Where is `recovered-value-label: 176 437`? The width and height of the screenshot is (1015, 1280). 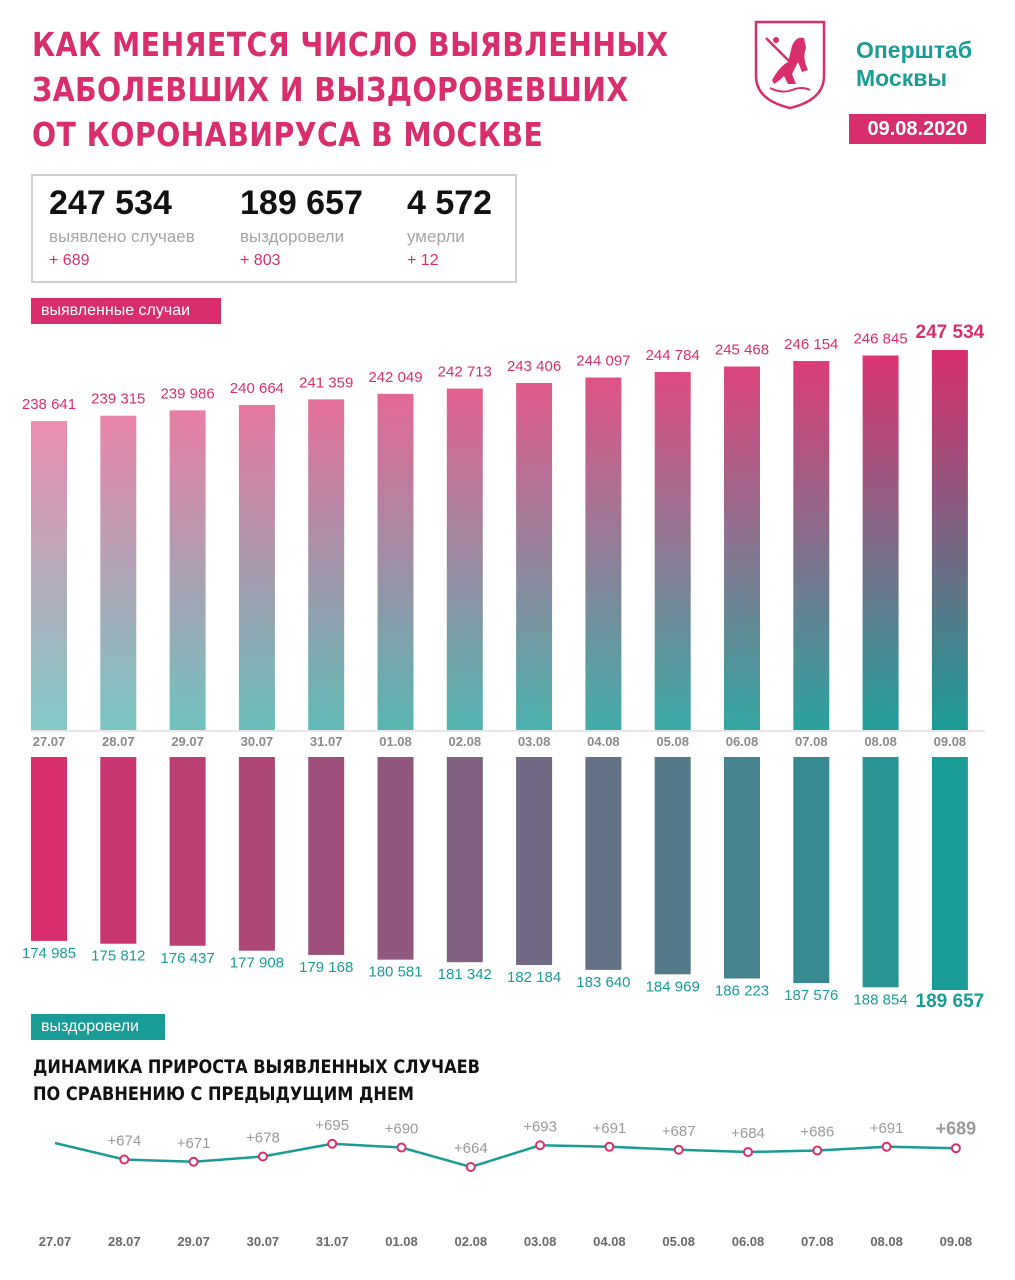
recovered-value-label: 176 437 is located at coordinates (187, 958).